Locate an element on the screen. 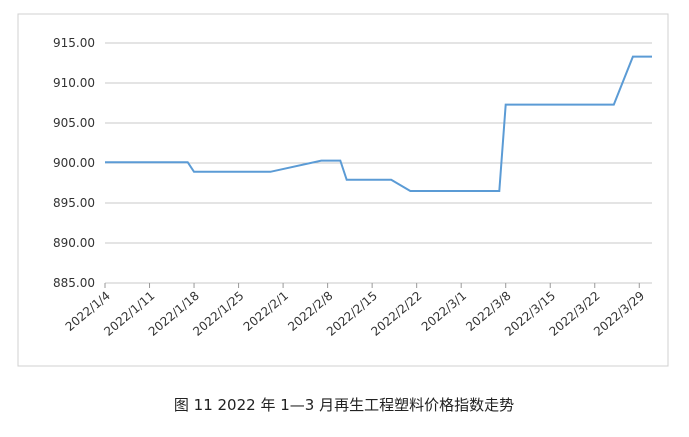 This screenshot has width=689, height=437. x-tick-label: 2022/2/1 is located at coordinates (266, 311).